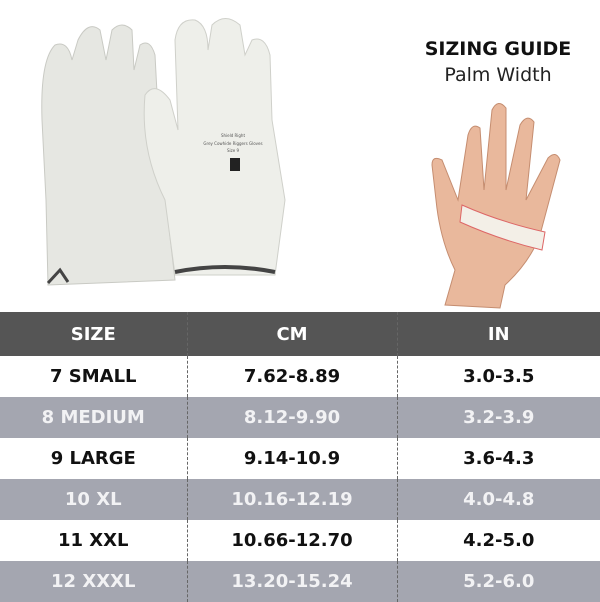 This screenshot has width=600, height=602. Describe the element at coordinates (232, 143) in the screenshot. I see `glove-product-text: Grey Cowhide Riggers Gloves` at that location.